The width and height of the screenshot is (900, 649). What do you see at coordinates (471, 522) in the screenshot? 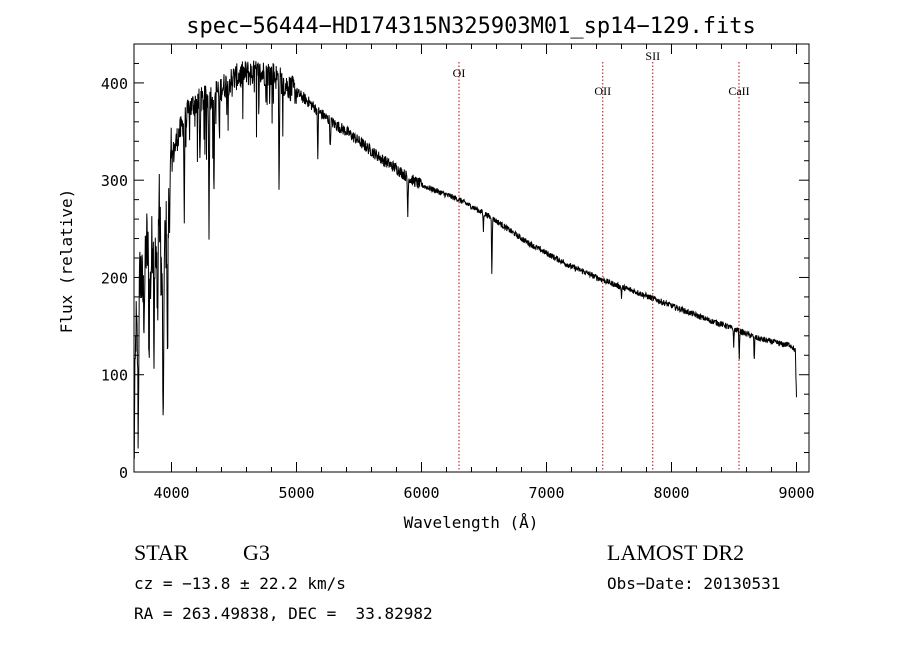
I see `x-axis-label: Wavelength (Å)` at bounding box center [471, 522].